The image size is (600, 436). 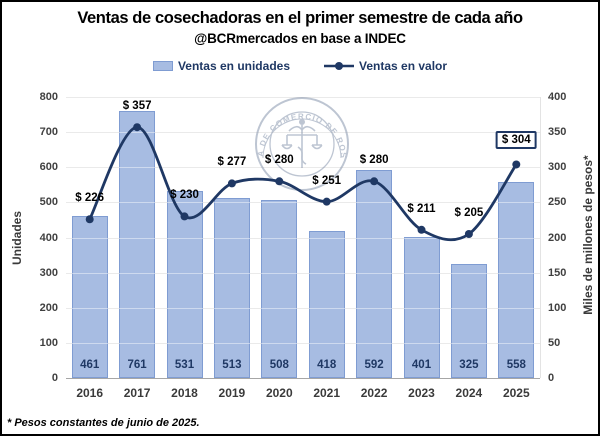 What do you see at coordinates (469, 393) in the screenshot?
I see `x-axis-tick-2024: 2024` at bounding box center [469, 393].